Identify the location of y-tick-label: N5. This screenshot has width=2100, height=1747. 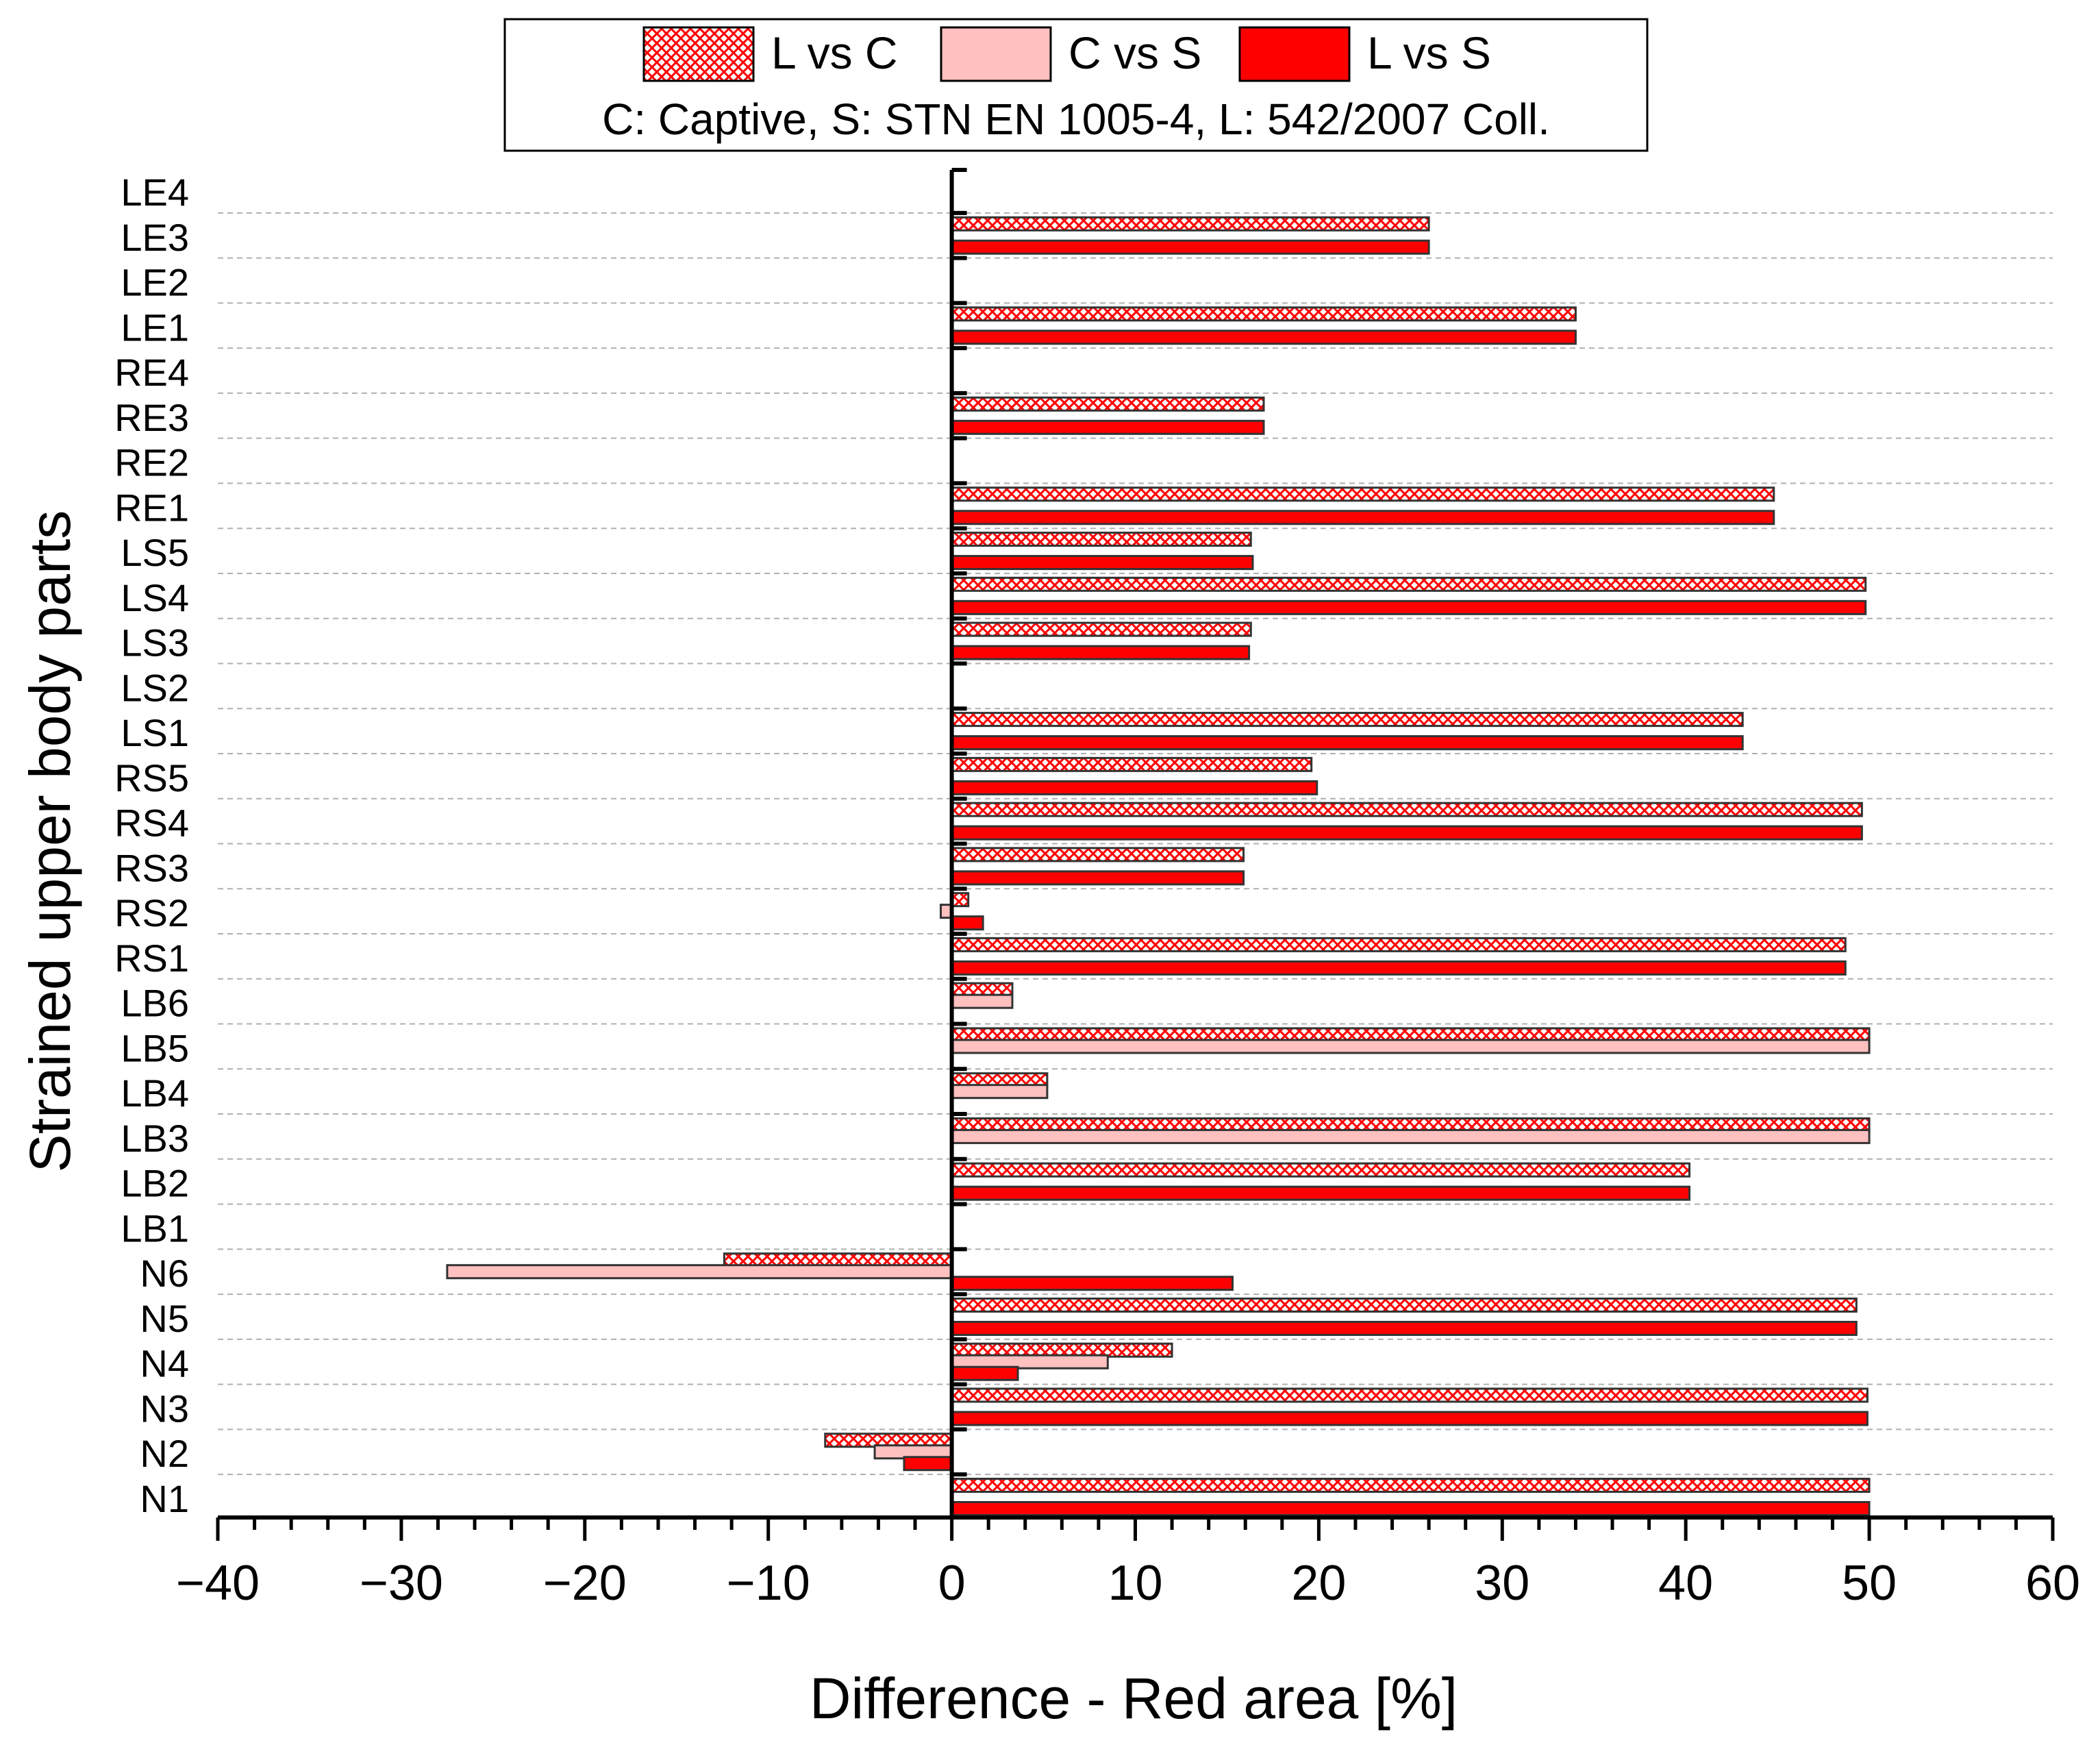
(164, 1318).